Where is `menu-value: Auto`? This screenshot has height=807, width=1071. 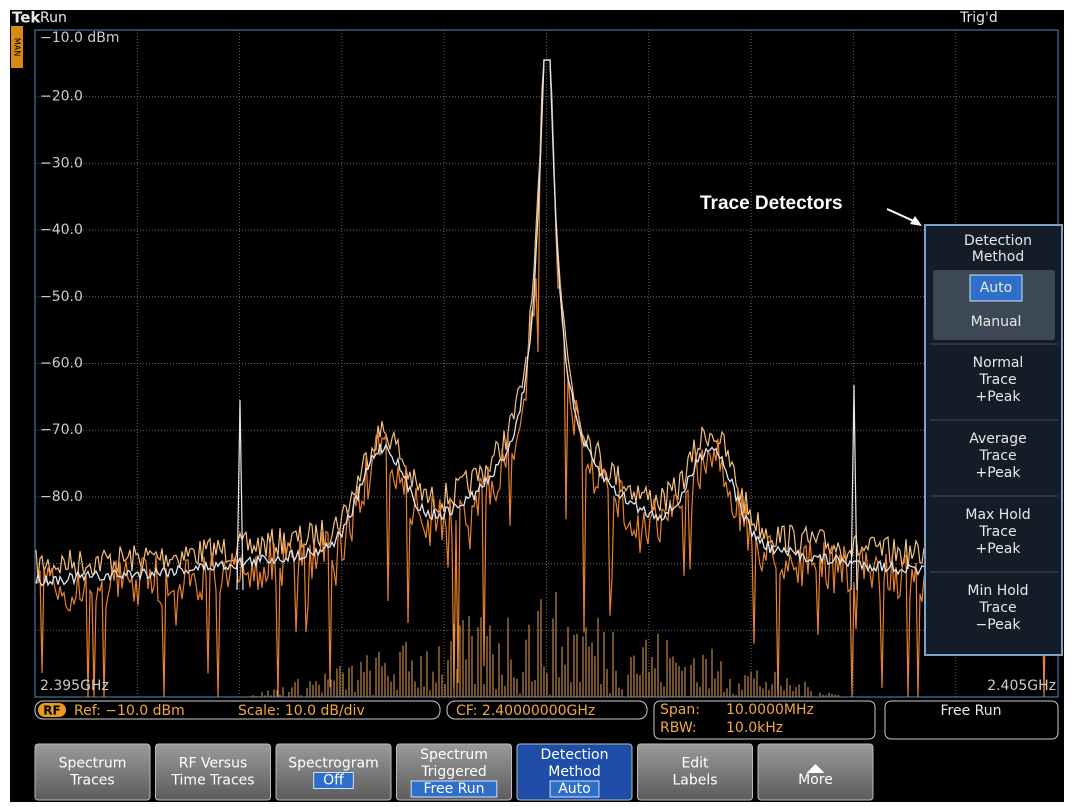
menu-value: Auto is located at coordinates (574, 789).